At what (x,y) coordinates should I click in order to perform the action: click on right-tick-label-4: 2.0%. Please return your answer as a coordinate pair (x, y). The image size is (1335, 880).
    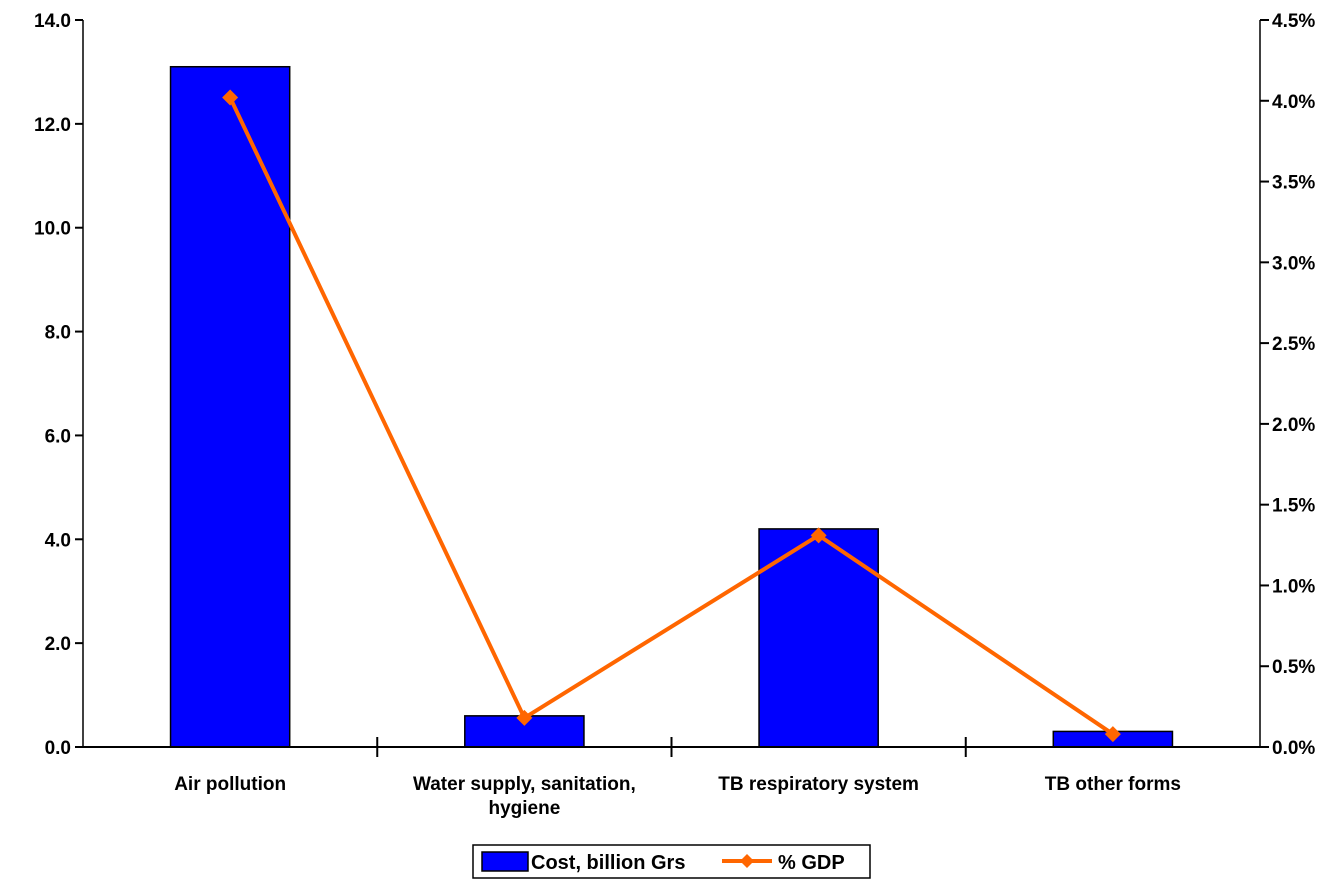
    Looking at the image, I should click on (1293, 425).